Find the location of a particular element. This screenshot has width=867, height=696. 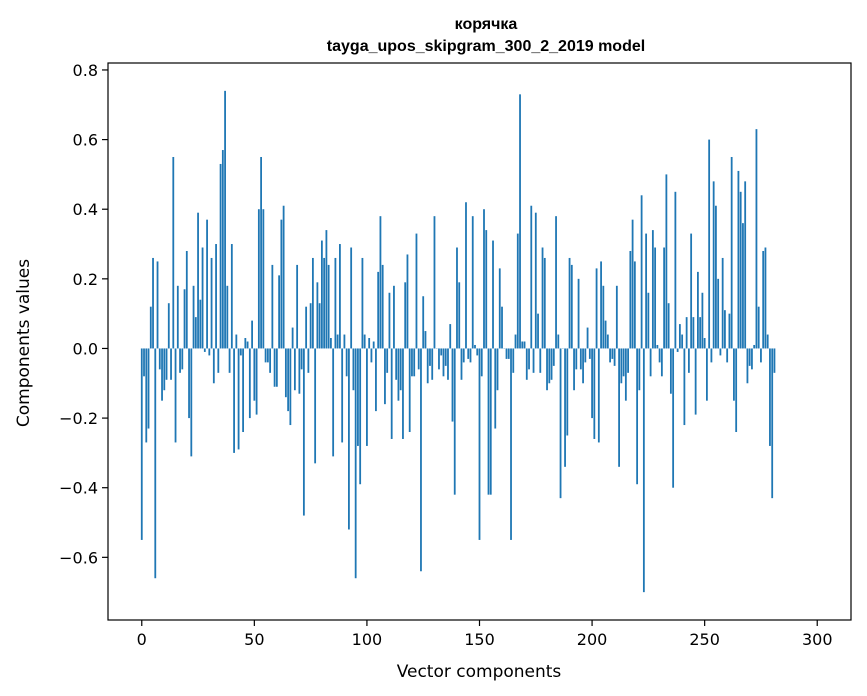

x-axis-ticks: 0 50 100 150 200 250 300 is located at coordinates (485, 634).